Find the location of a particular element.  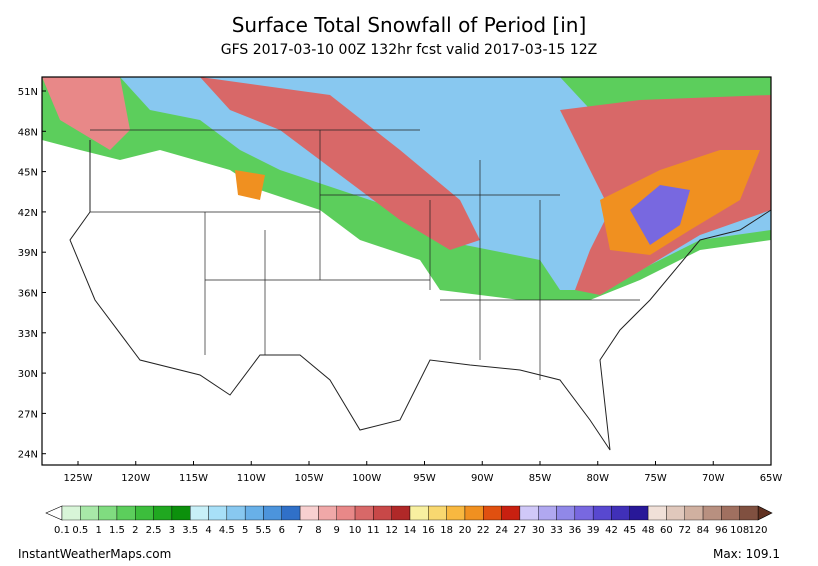

colorbar-label: 27 is located at coordinates (520, 530).